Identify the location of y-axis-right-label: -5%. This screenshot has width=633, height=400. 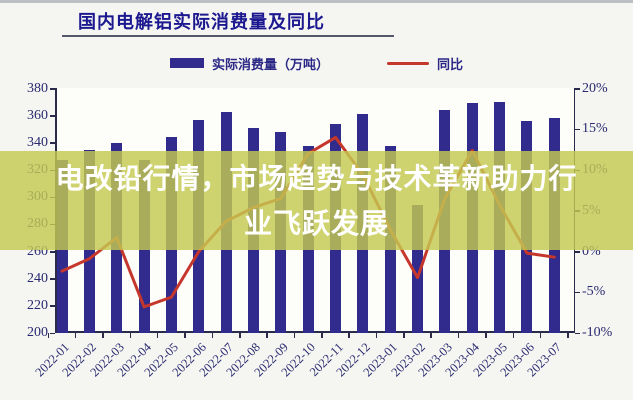
(594, 292).